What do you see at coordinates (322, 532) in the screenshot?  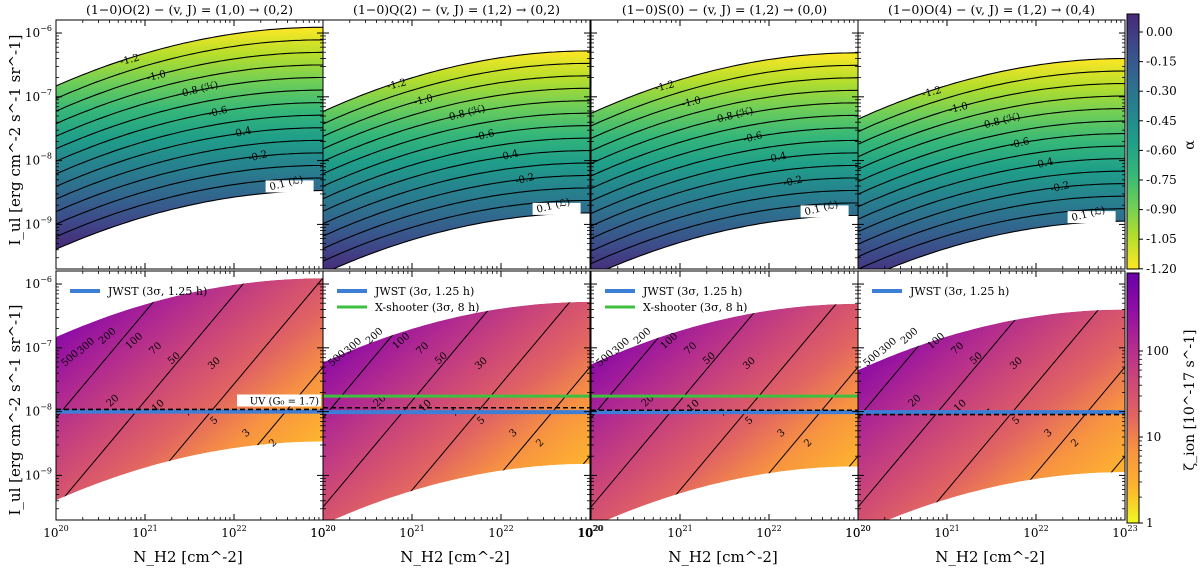 I see `x-tick-label: 1020` at bounding box center [322, 532].